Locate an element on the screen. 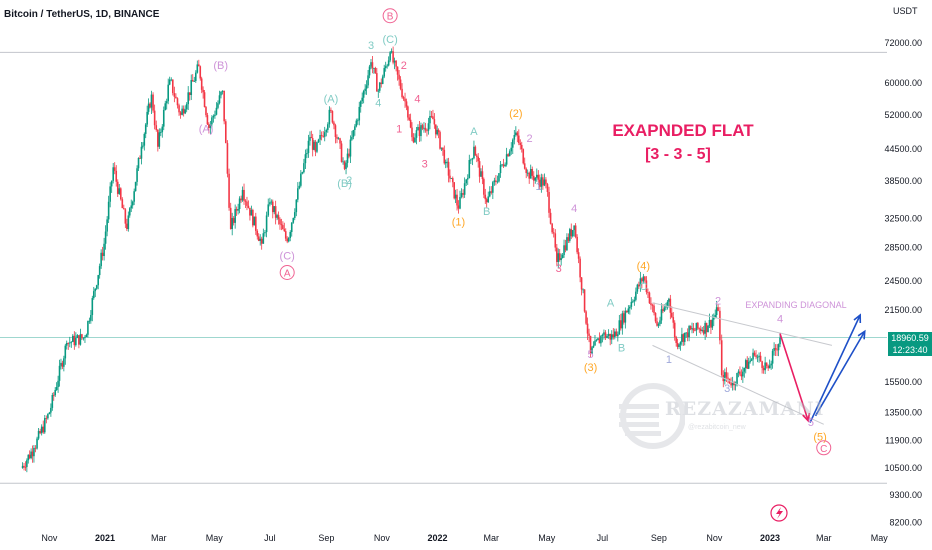  wave-label: 4 is located at coordinates (417, 99).